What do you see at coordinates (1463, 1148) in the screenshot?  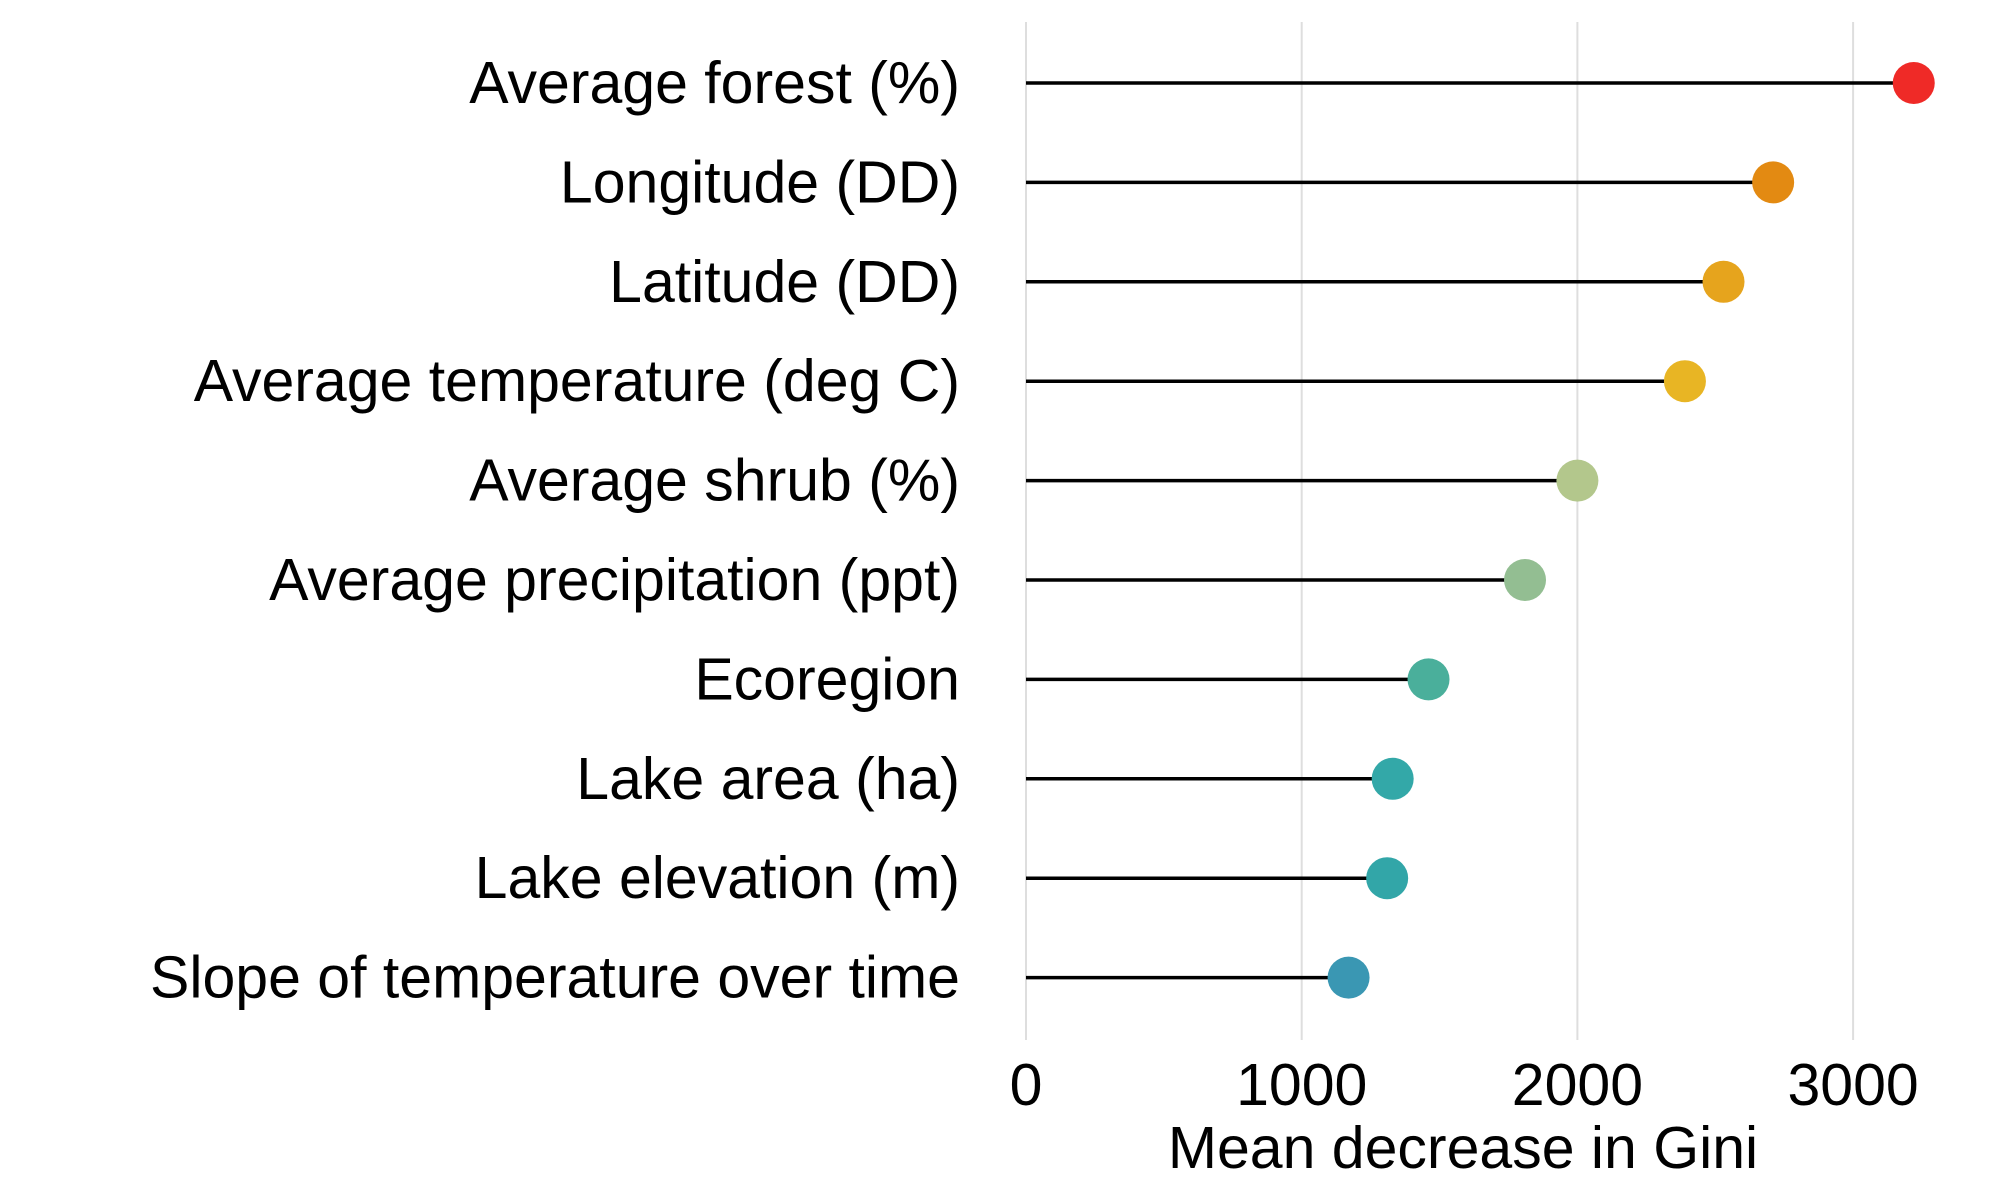 I see `x-axis-title: Mean decrease in Gini` at bounding box center [1463, 1148].